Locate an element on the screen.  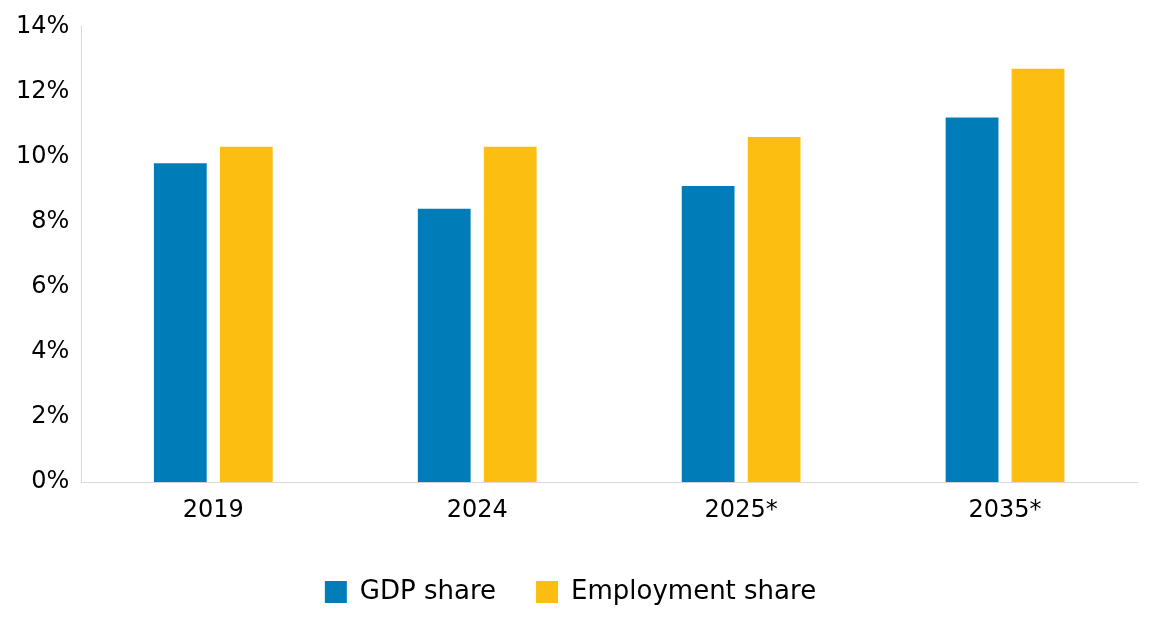
x-tick-label: 2024 is located at coordinates (477, 508).